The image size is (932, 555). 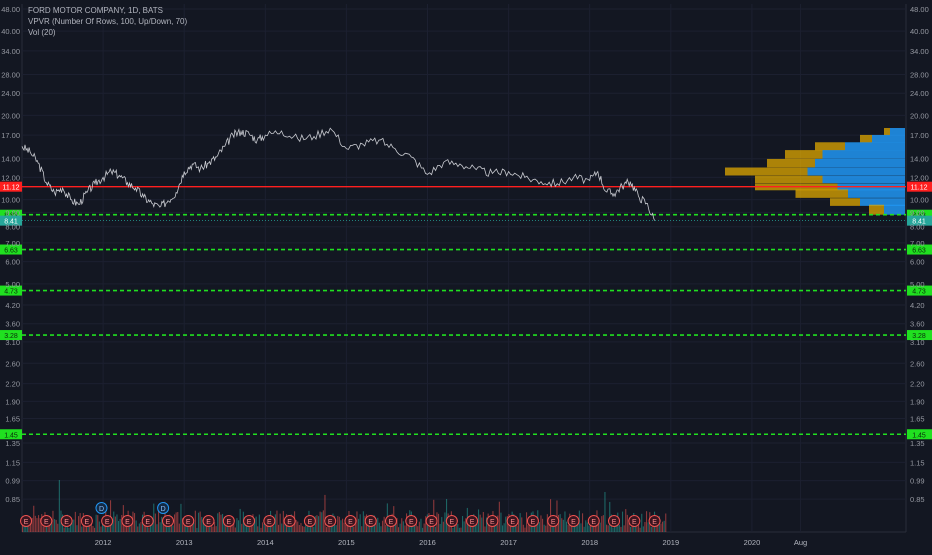 I want to click on x-tick-label: Aug, so click(x=800, y=542).